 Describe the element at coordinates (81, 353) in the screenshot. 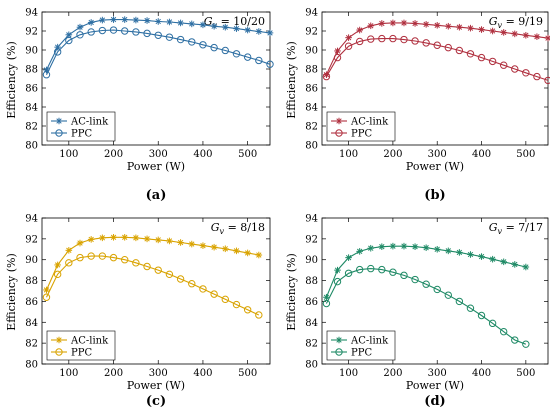

I see `legend-entry: PPC` at that location.